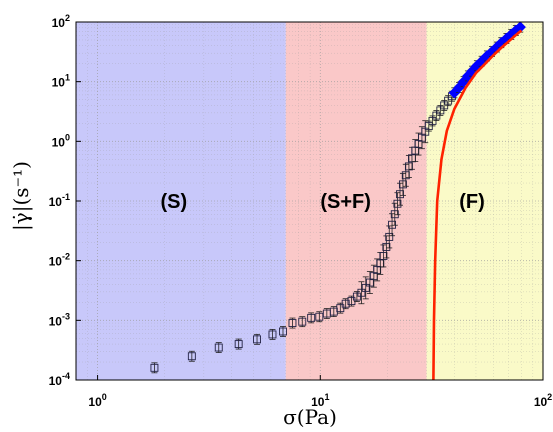 Image resolution: width=553 pixels, height=432 pixels. I want to click on y-tick-label: 10⁻¹, so click(59, 200).